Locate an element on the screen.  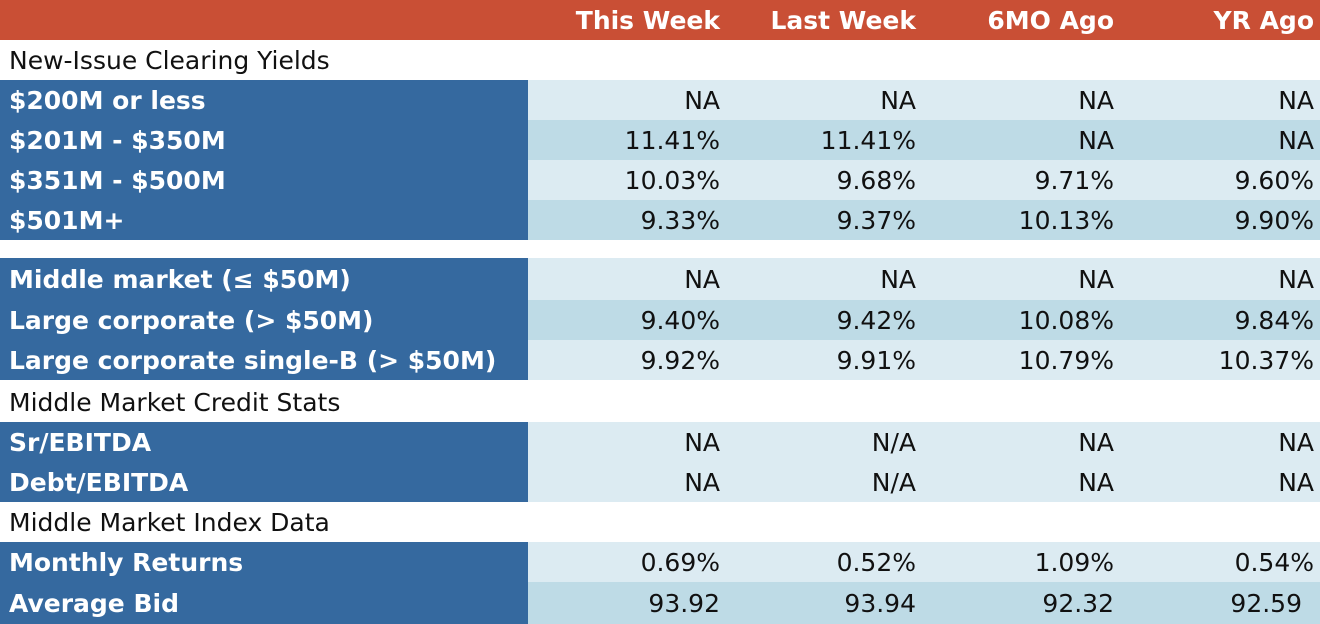
section-title: Middle Market Index Data is located at coordinates (169, 522).